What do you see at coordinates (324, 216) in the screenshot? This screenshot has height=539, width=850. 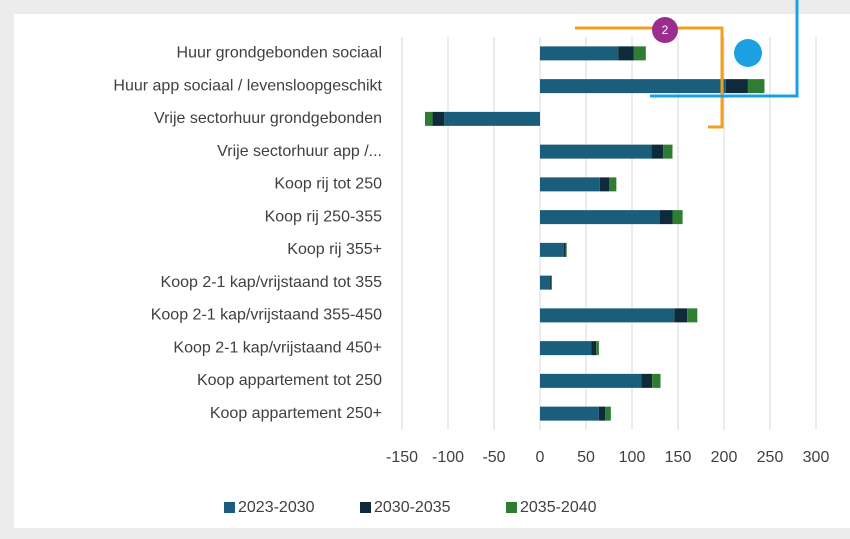 I see `y-tick-label: Koop rij 250-355` at bounding box center [324, 216].